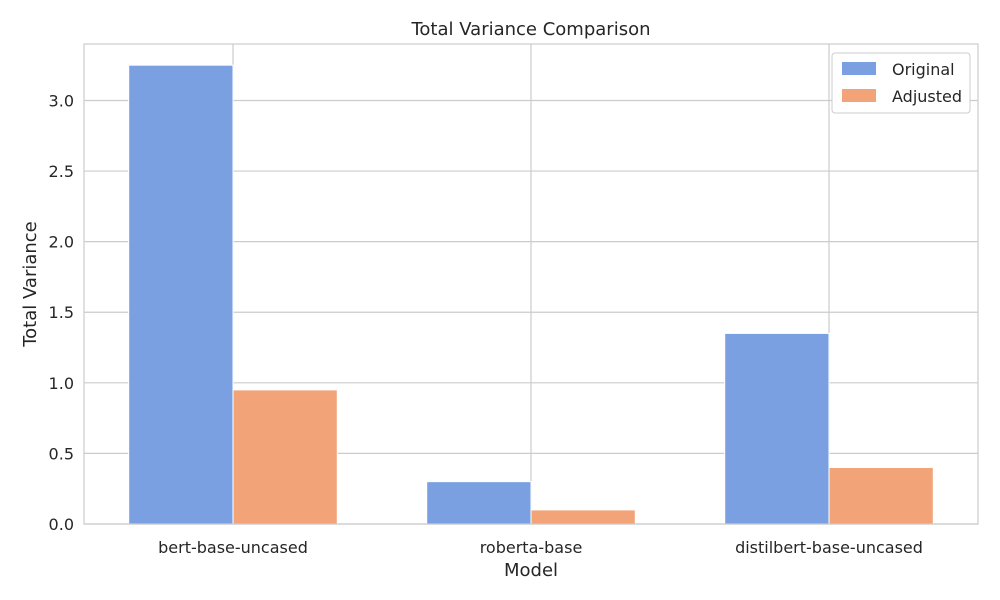  What do you see at coordinates (881, 496) in the screenshot?
I see `bar-adjusted-distilbert-base-uncased` at bounding box center [881, 496].